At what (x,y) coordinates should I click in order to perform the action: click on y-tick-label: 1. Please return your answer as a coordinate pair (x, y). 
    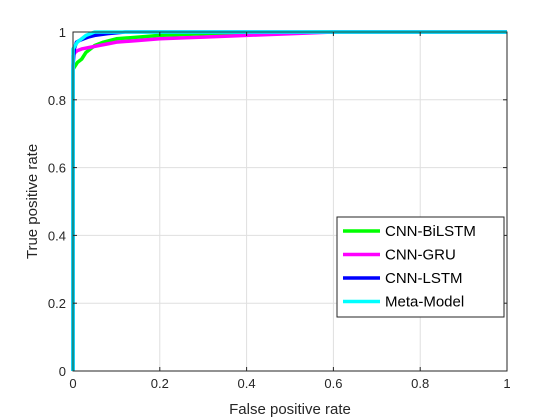
    Looking at the image, I should click on (62, 32).